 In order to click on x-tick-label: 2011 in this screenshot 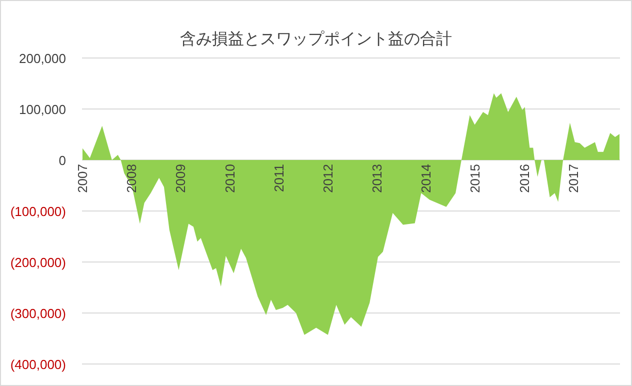, I will do `click(278, 178)`.